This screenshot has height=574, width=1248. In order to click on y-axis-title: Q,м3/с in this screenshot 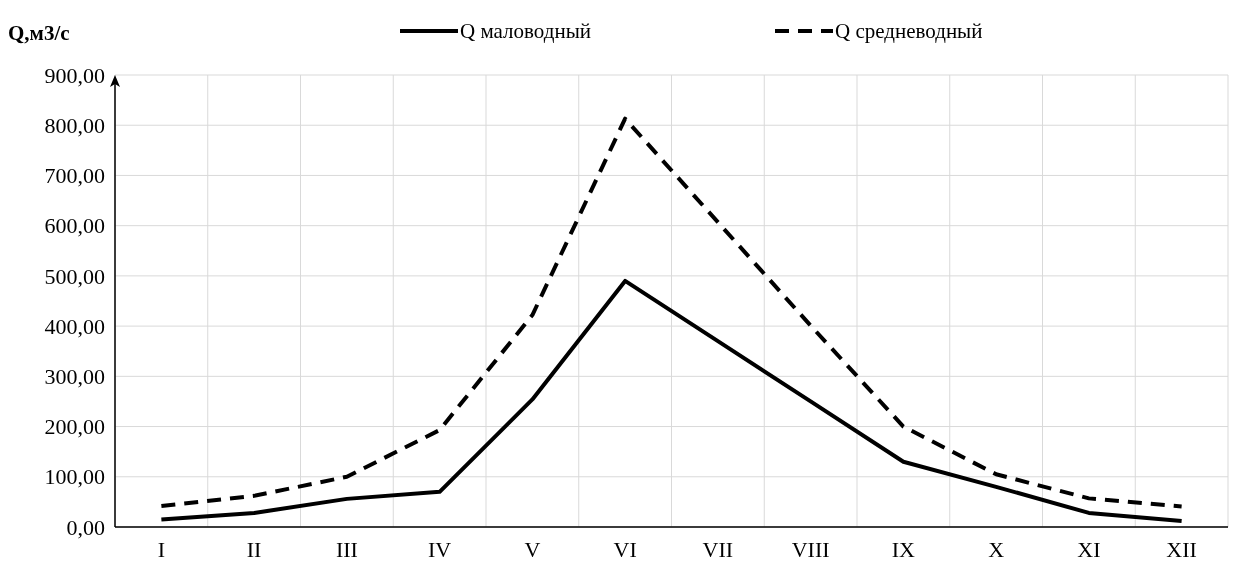, I will do `click(39, 33)`.